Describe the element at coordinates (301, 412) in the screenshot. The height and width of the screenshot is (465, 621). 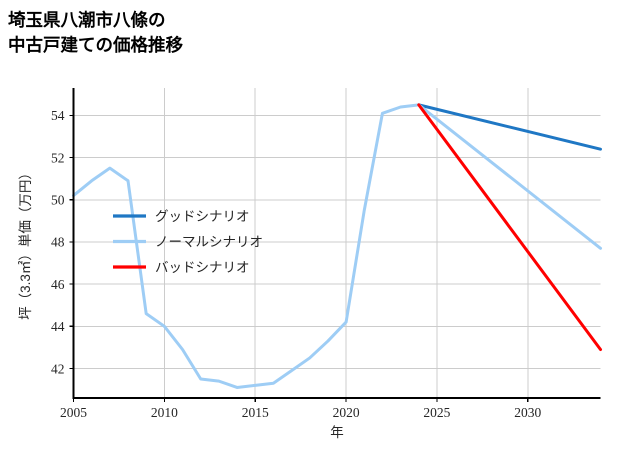
I see `x-tick-labels: 2005 2010 2015 2020 2025 2030` at that location.